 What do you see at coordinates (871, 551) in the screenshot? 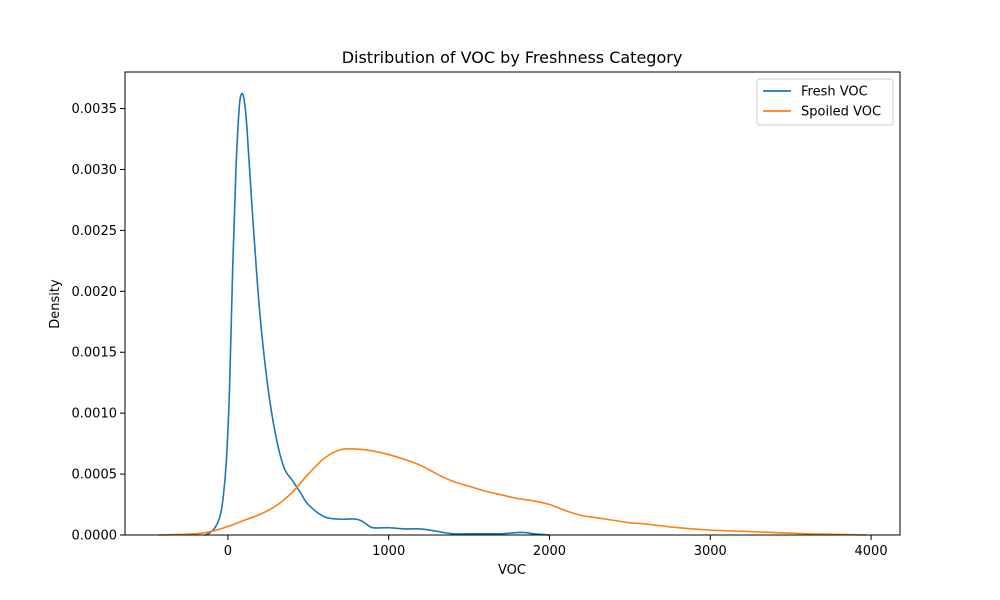
I see `x-tick-label: 4000` at bounding box center [871, 551].